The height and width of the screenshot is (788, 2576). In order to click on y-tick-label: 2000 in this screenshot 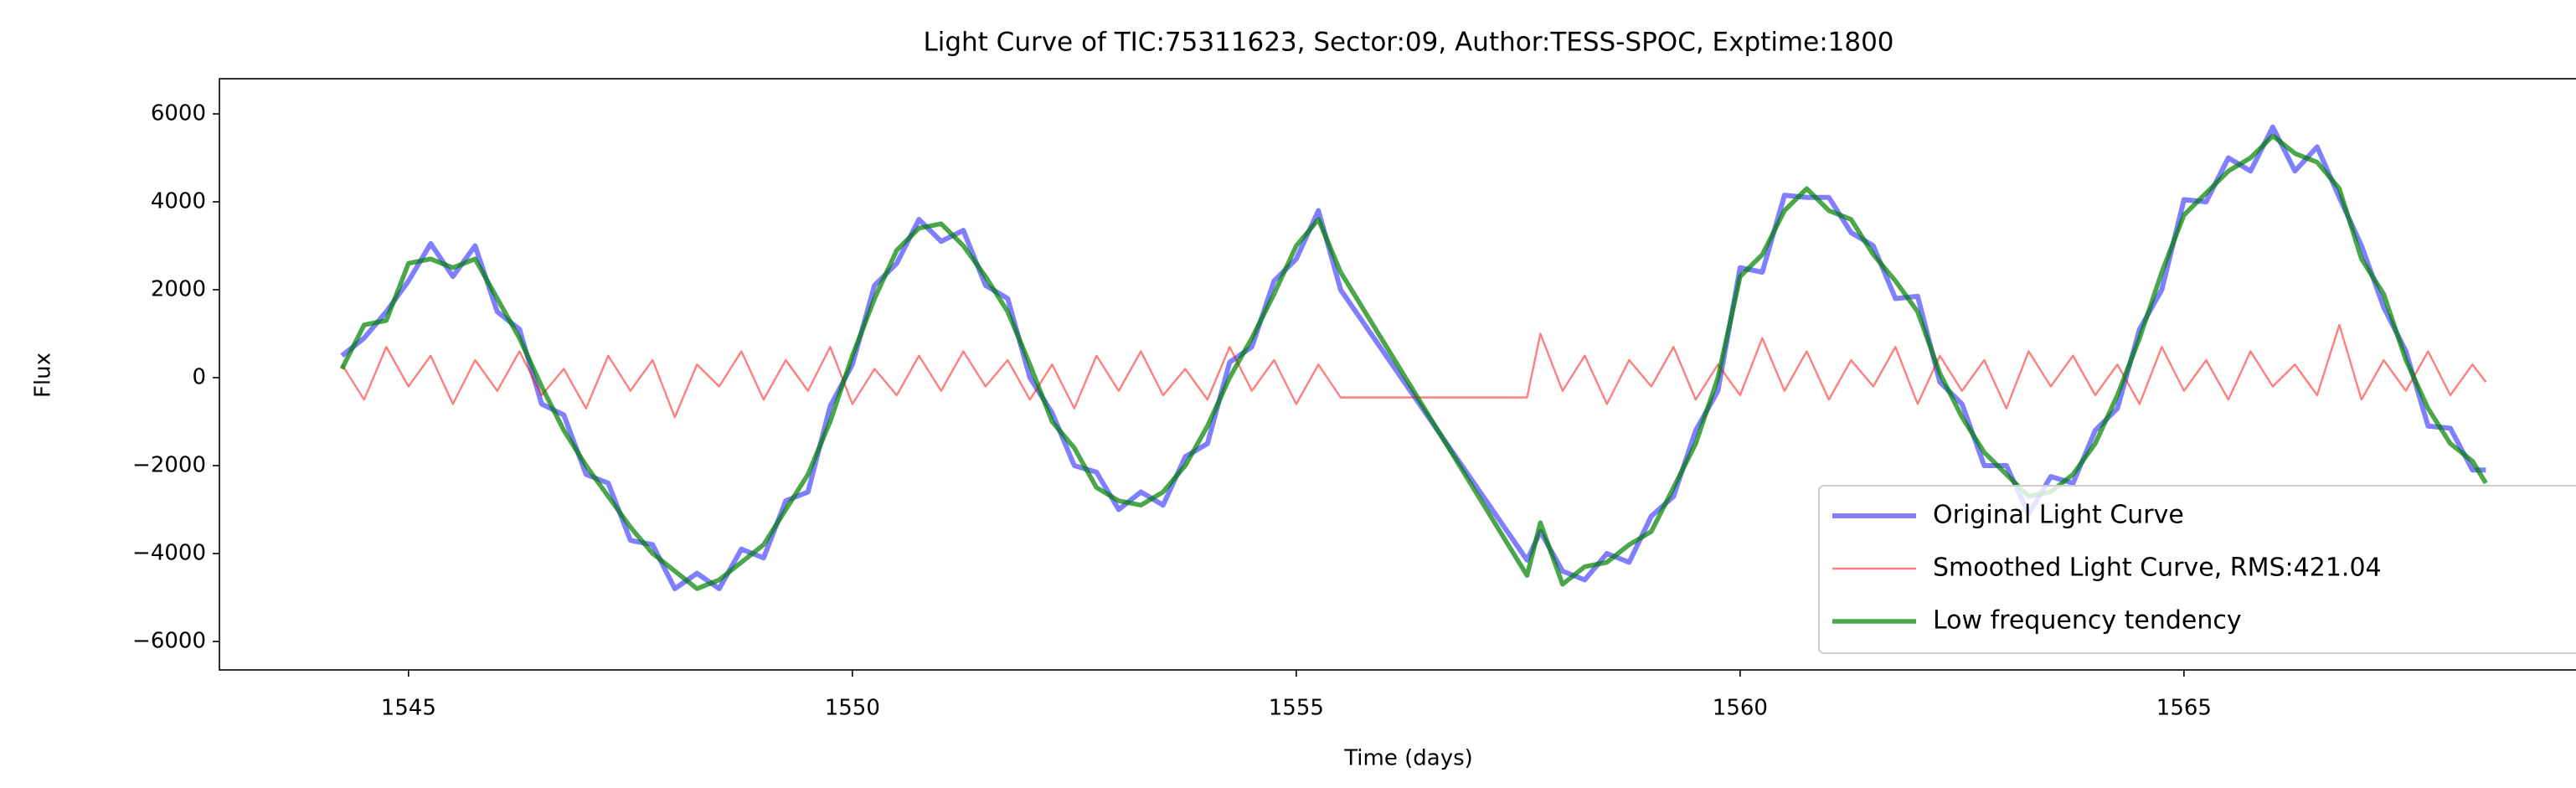, I will do `click(178, 288)`.